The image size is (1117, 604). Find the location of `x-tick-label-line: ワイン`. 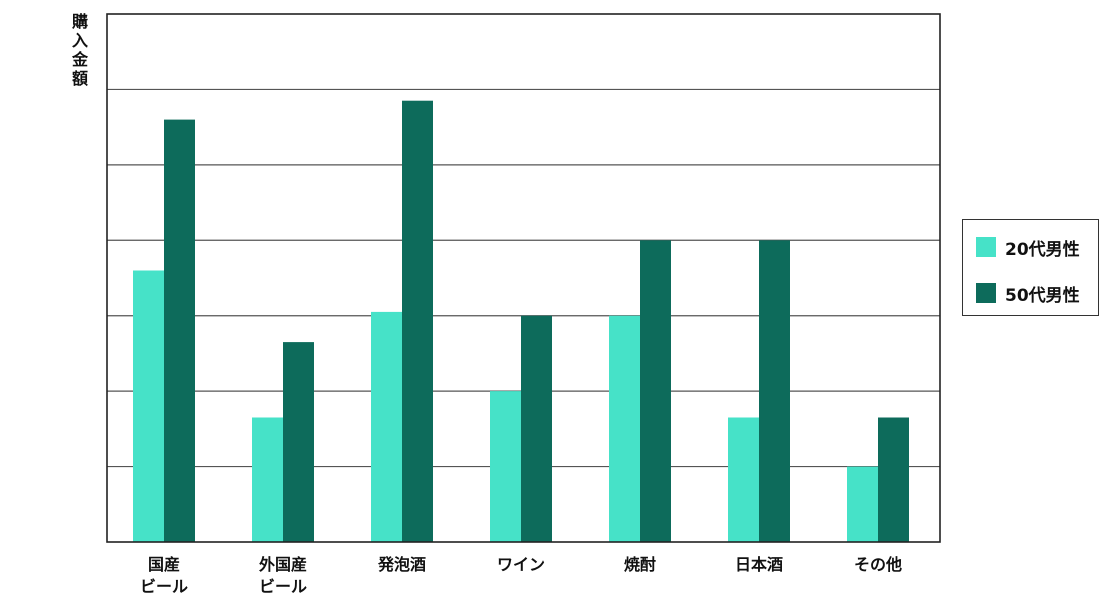

x-tick-label-line: ワイン is located at coordinates (521, 564).